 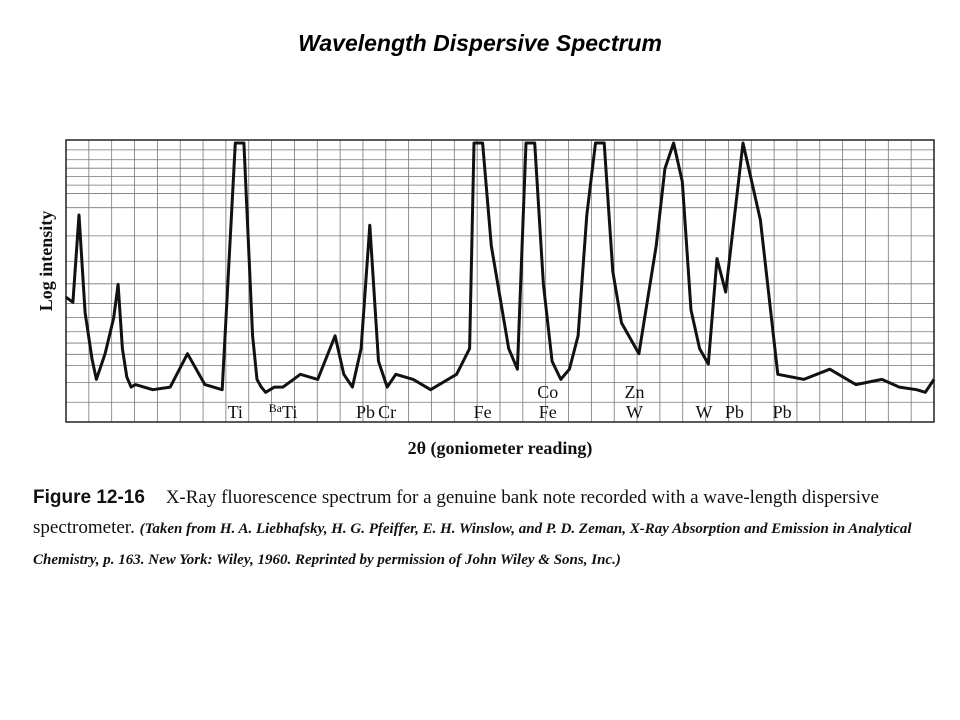 What do you see at coordinates (734, 412) in the screenshot?
I see `peak-label-pb-8: Pb` at bounding box center [734, 412].